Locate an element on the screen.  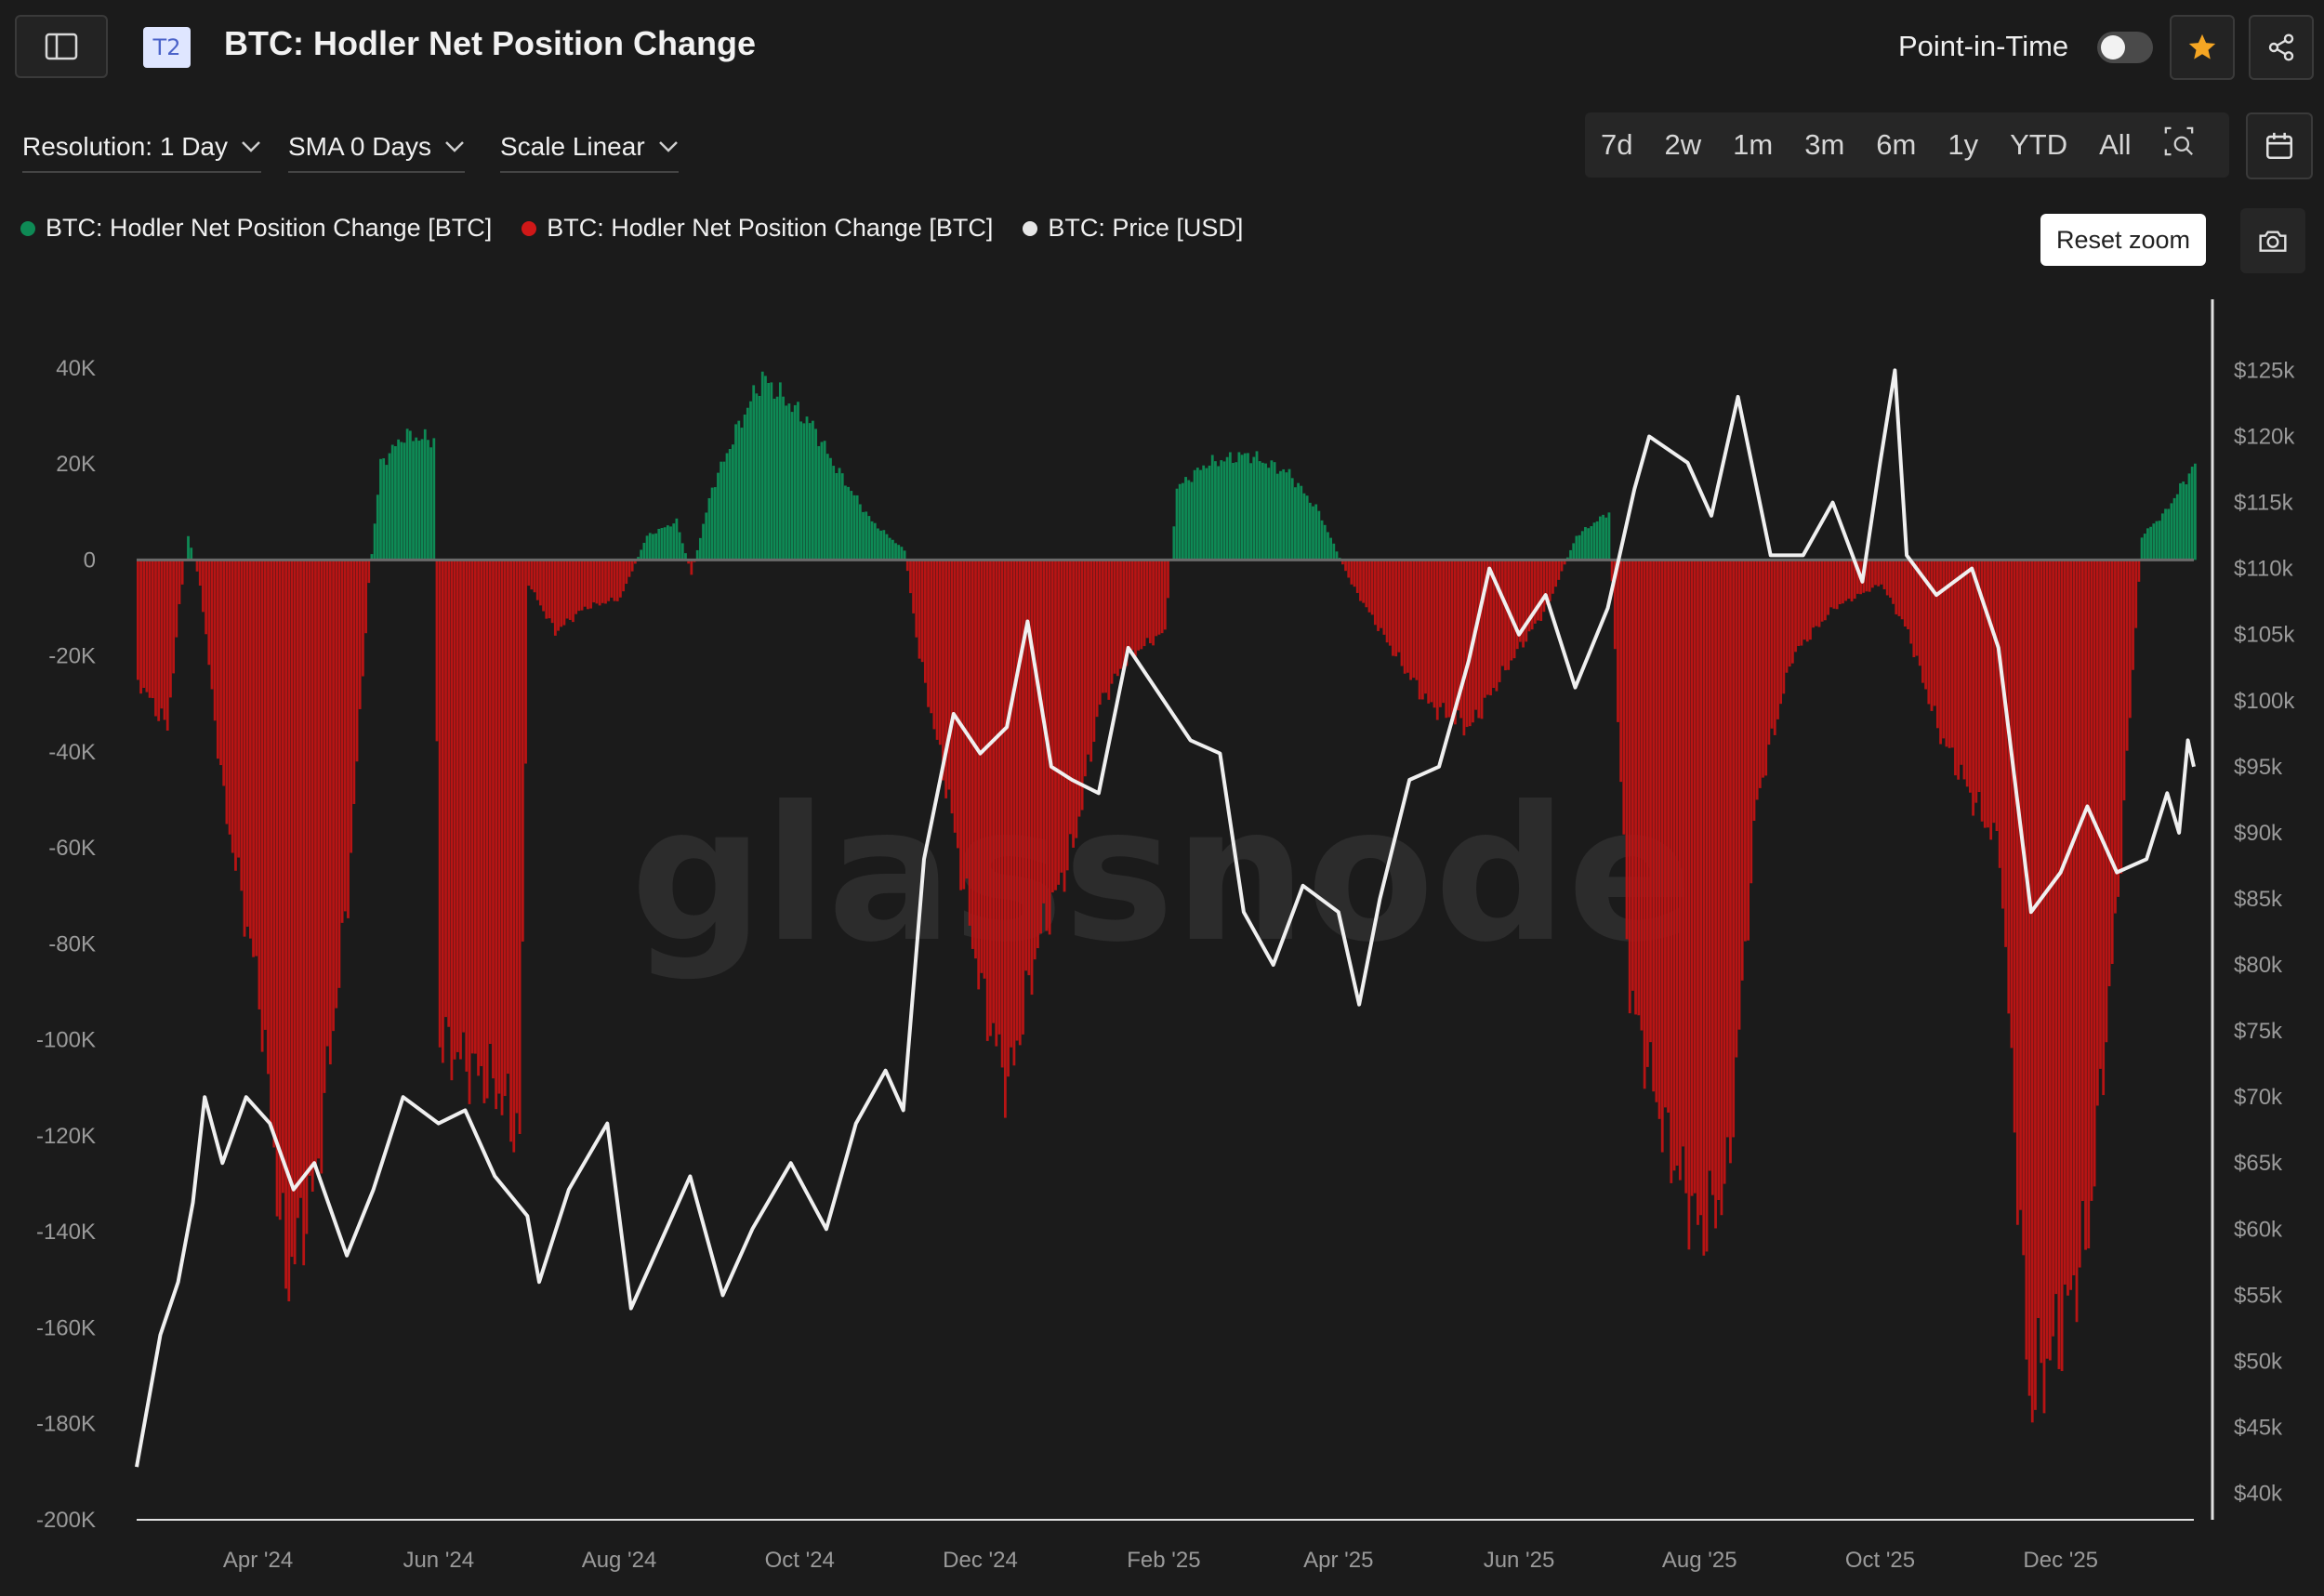
range-ytd-button: YTD is located at coordinates (2039, 145).